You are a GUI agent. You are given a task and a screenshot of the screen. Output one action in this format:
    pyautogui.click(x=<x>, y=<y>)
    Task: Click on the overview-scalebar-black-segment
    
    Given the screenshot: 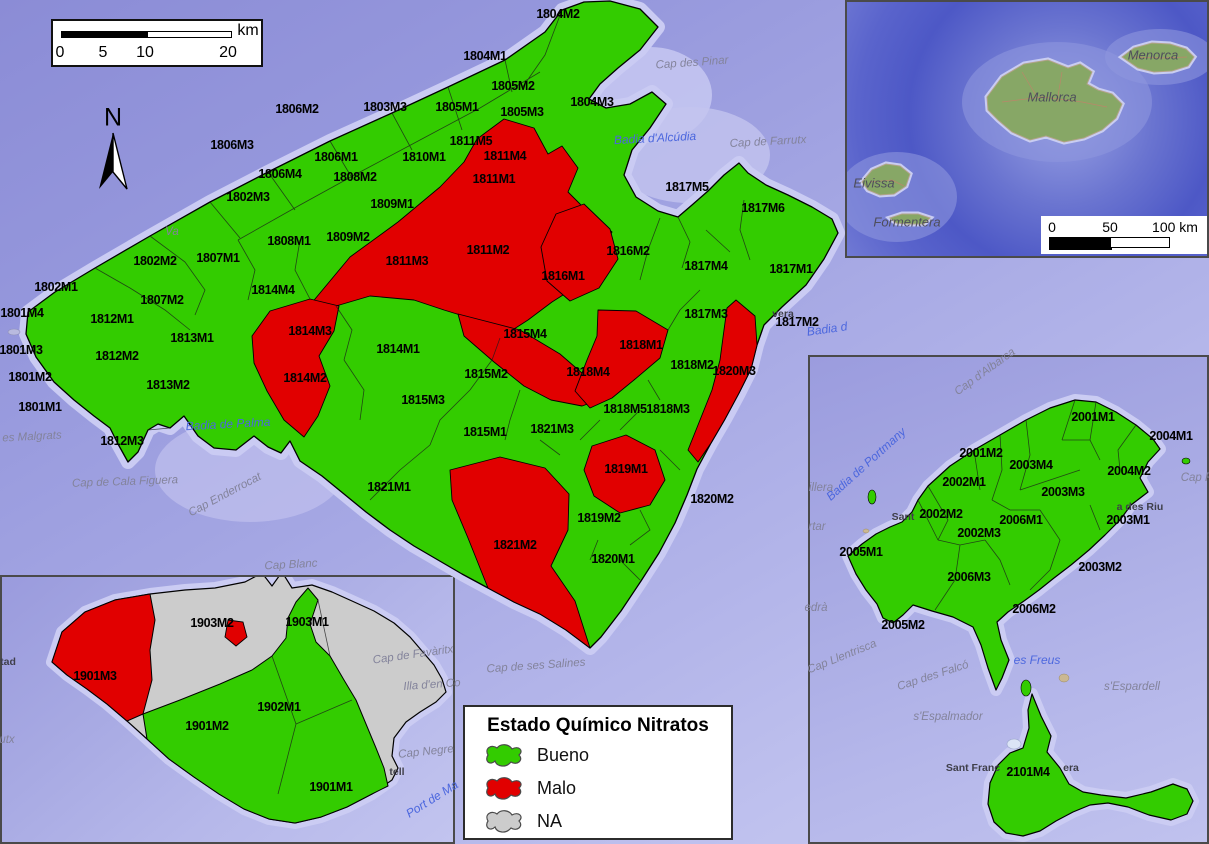 What is the action you would take?
    pyautogui.click(x=1080, y=243)
    